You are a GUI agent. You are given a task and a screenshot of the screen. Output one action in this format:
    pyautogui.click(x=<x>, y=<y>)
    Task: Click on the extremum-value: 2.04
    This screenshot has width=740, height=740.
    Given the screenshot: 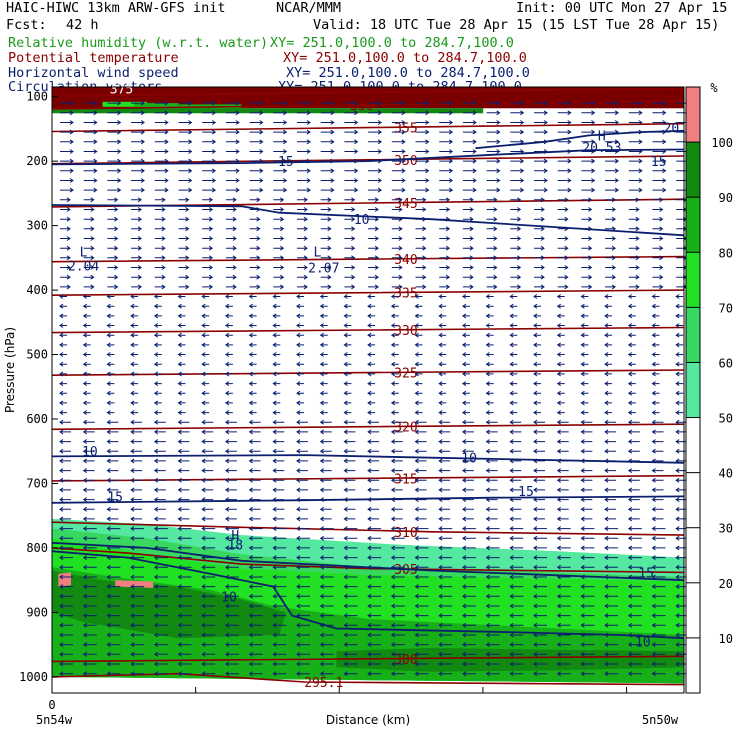 What is the action you would take?
    pyautogui.click(x=83, y=267)
    